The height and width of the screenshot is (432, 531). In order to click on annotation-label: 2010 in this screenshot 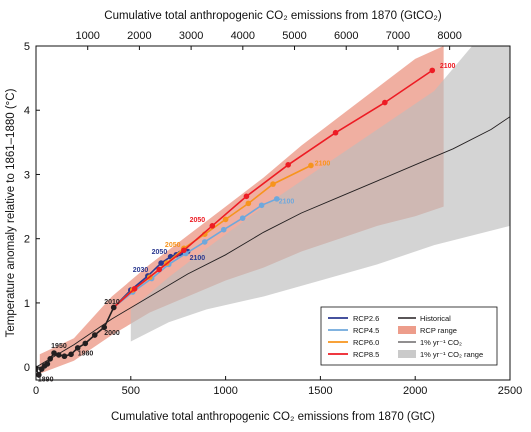, I will do `click(112, 302)`.